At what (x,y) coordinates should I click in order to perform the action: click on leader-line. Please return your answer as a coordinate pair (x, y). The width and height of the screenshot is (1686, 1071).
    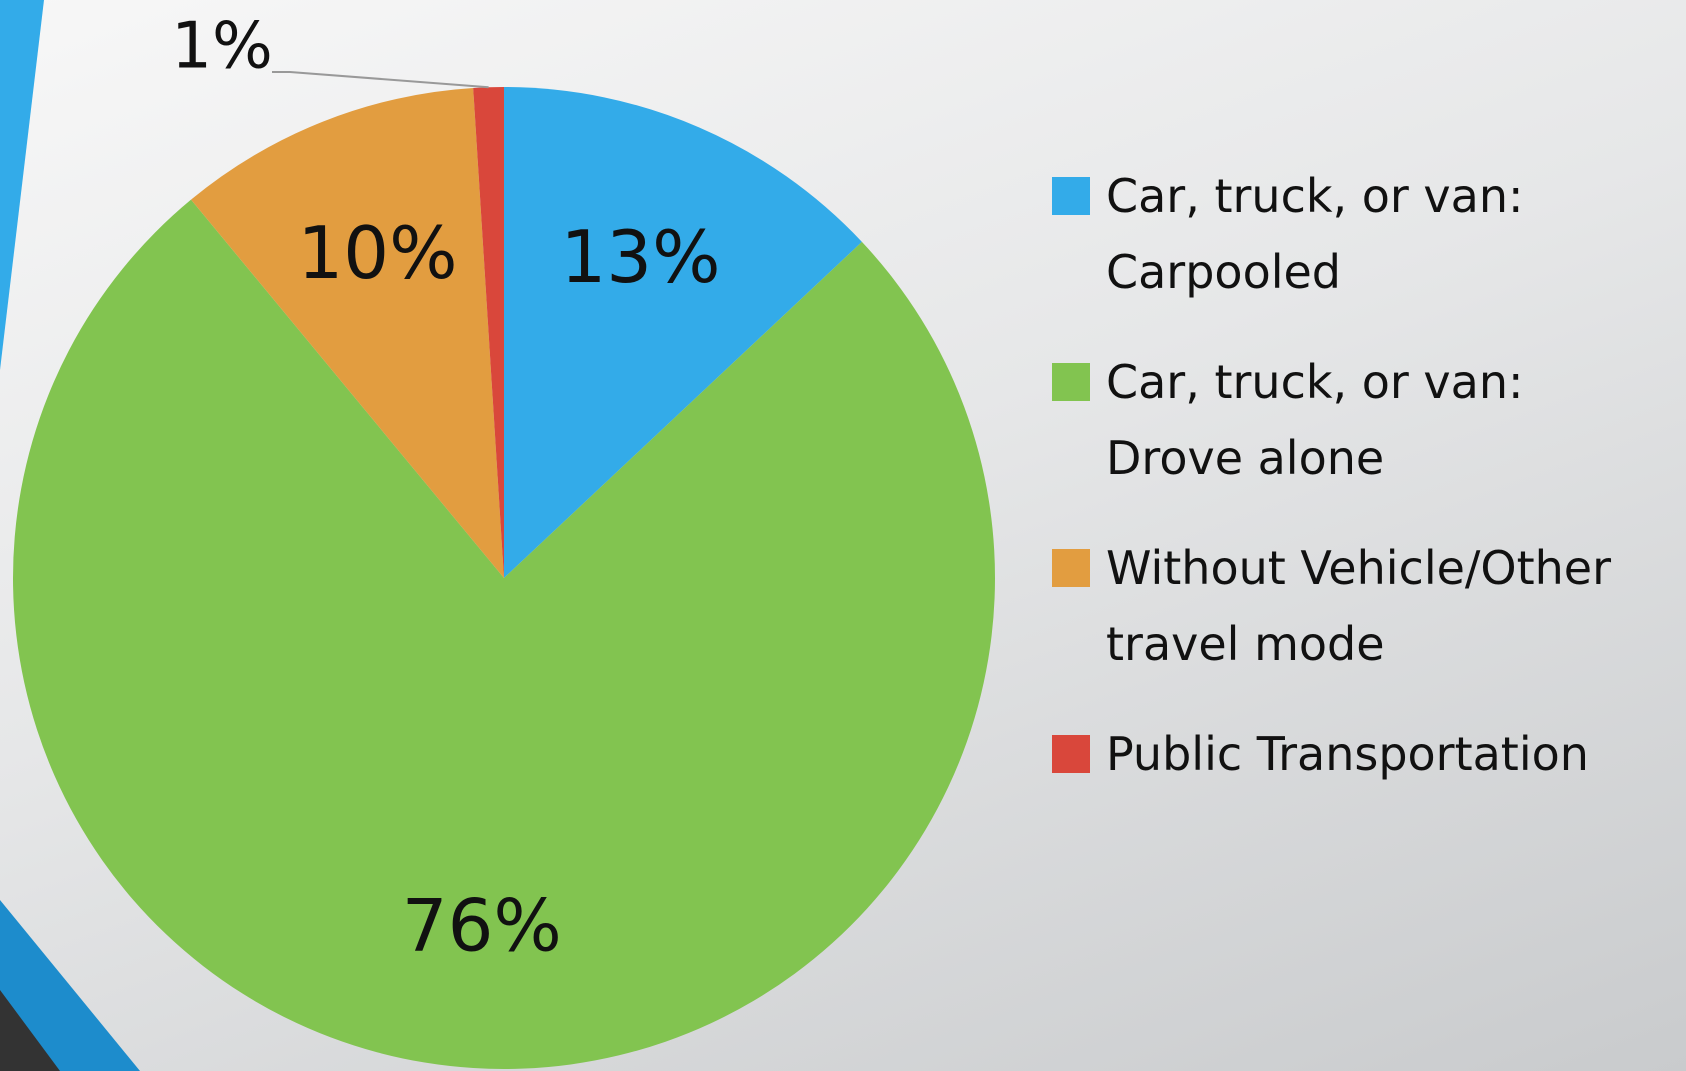
    Looking at the image, I should click on (380, 80).